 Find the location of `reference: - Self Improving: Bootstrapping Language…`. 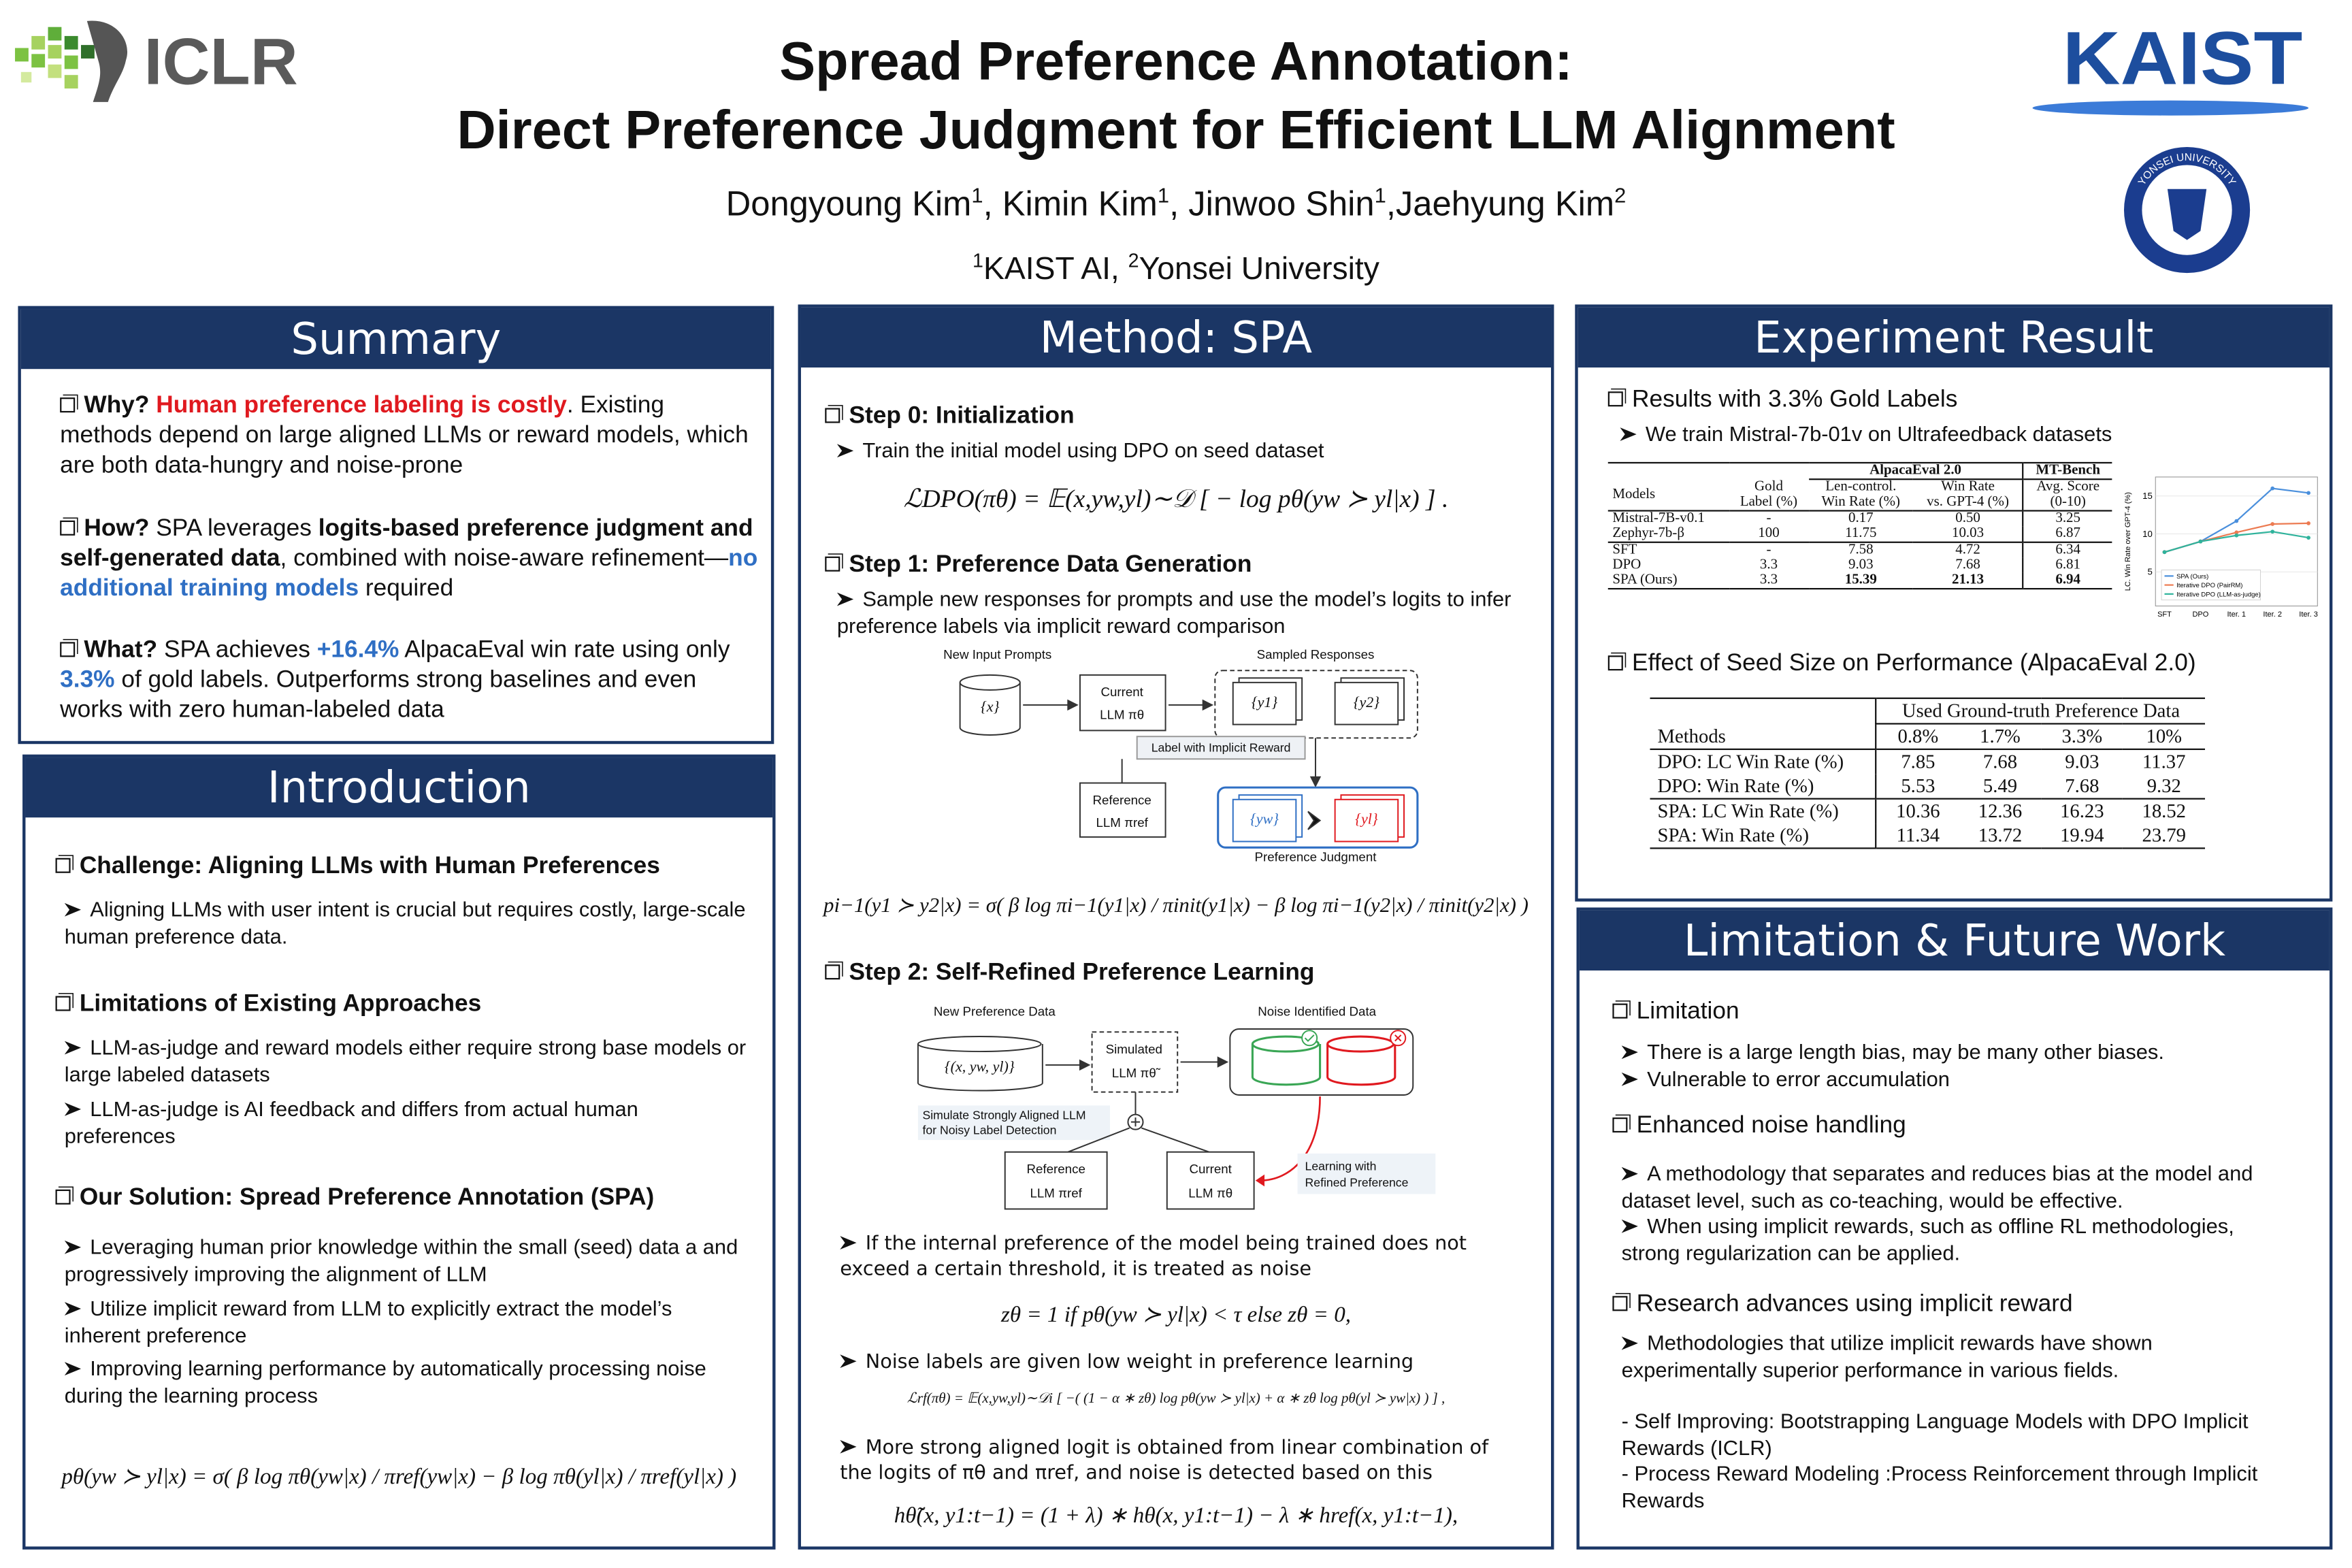

reference: - Self Improving: Bootstrapping Language… is located at coordinates (1935, 1434).